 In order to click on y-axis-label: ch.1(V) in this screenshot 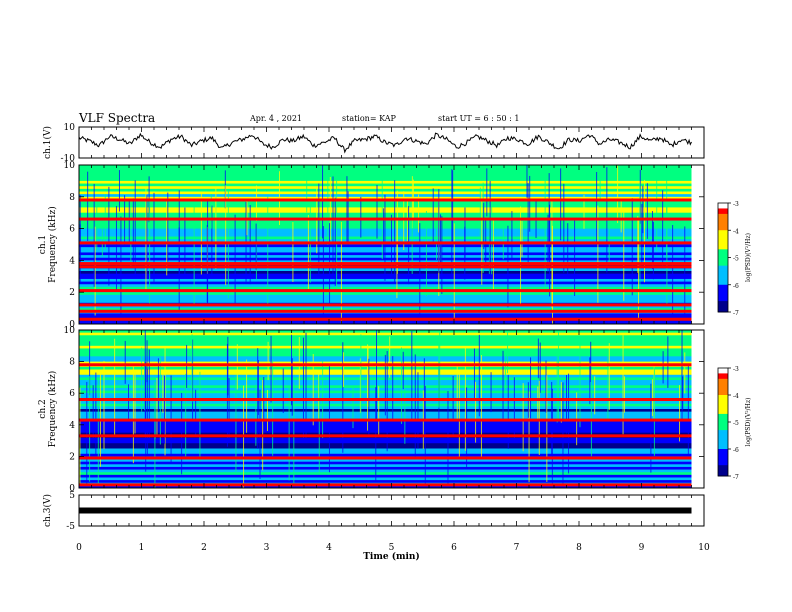, I will do `click(47, 142)`.